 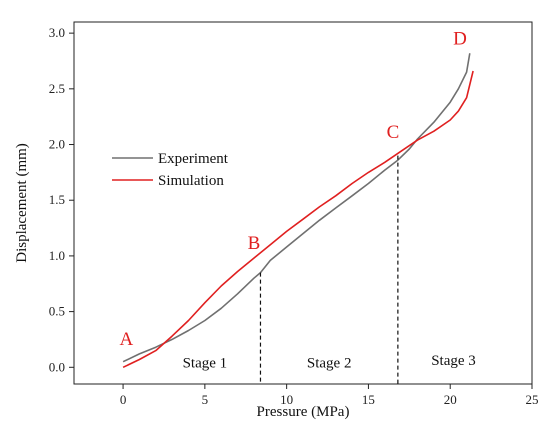 I want to click on x-tick-label: 25, so click(x=532, y=399).